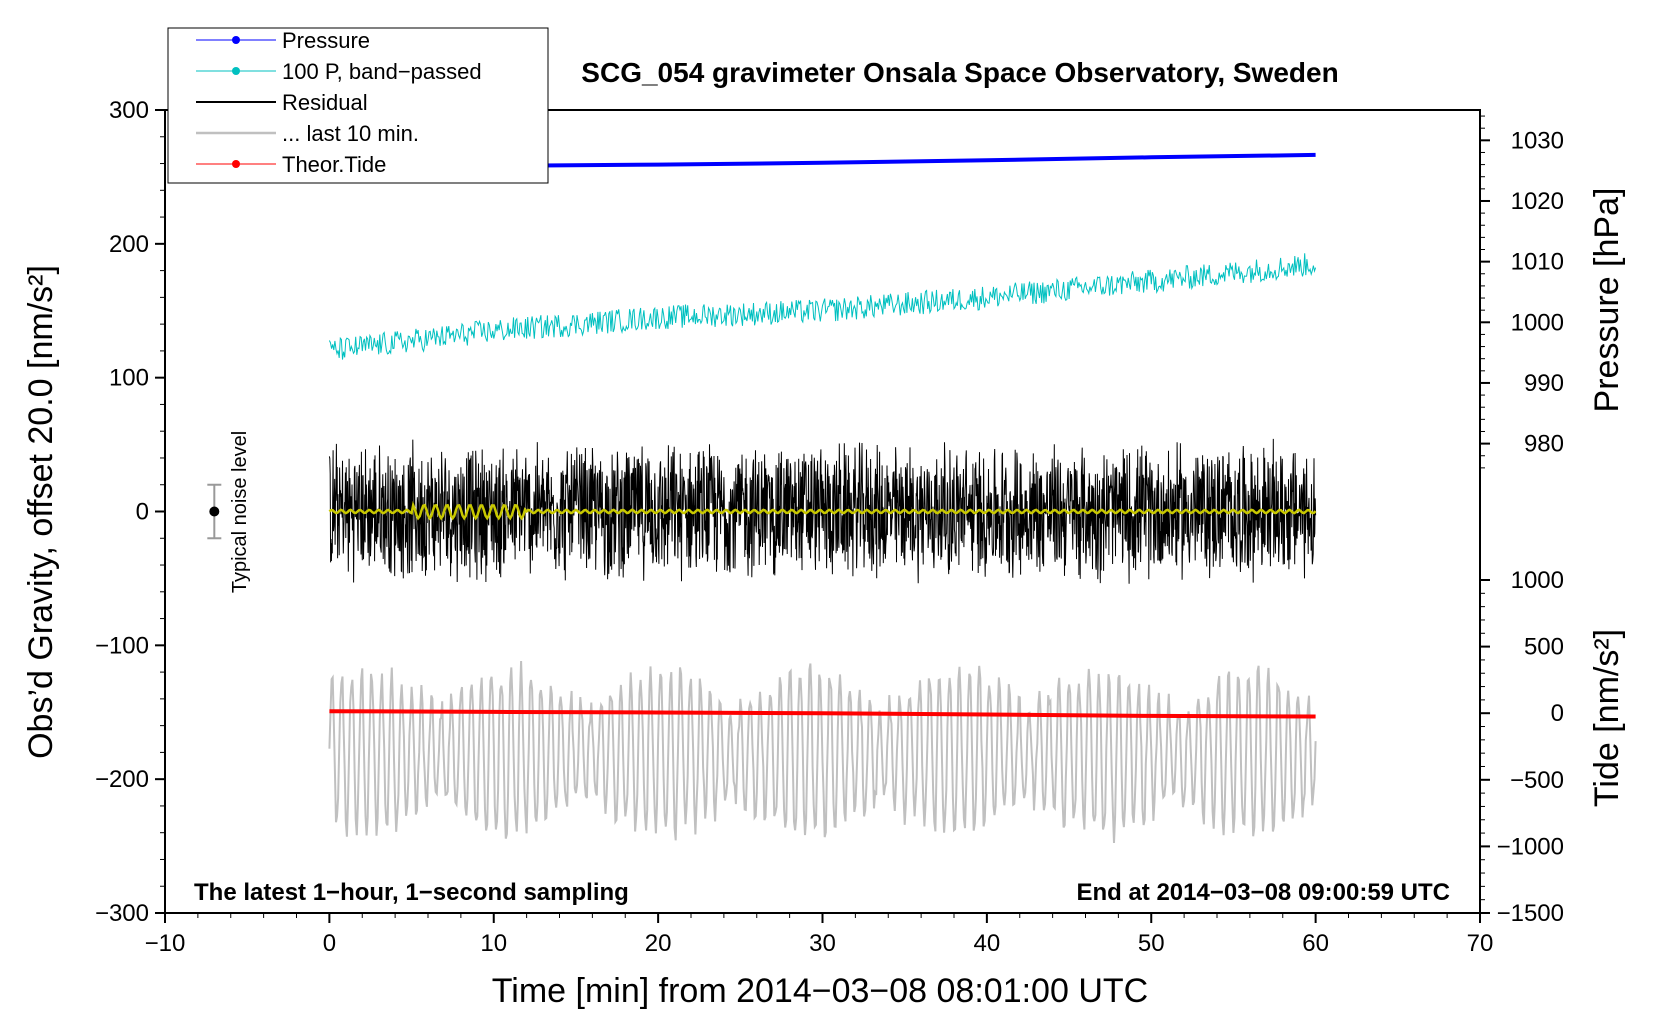  I want to click on series-residual-line, so click(822, 511).